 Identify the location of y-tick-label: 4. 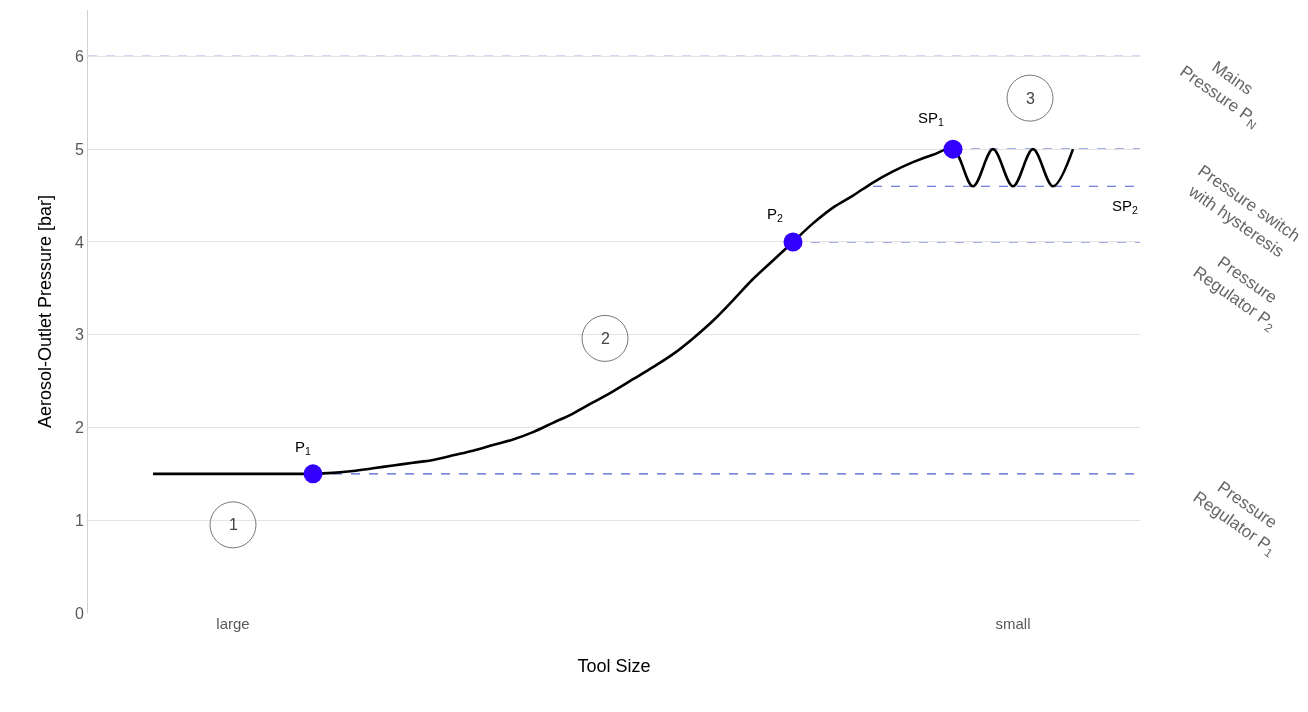
(79, 242).